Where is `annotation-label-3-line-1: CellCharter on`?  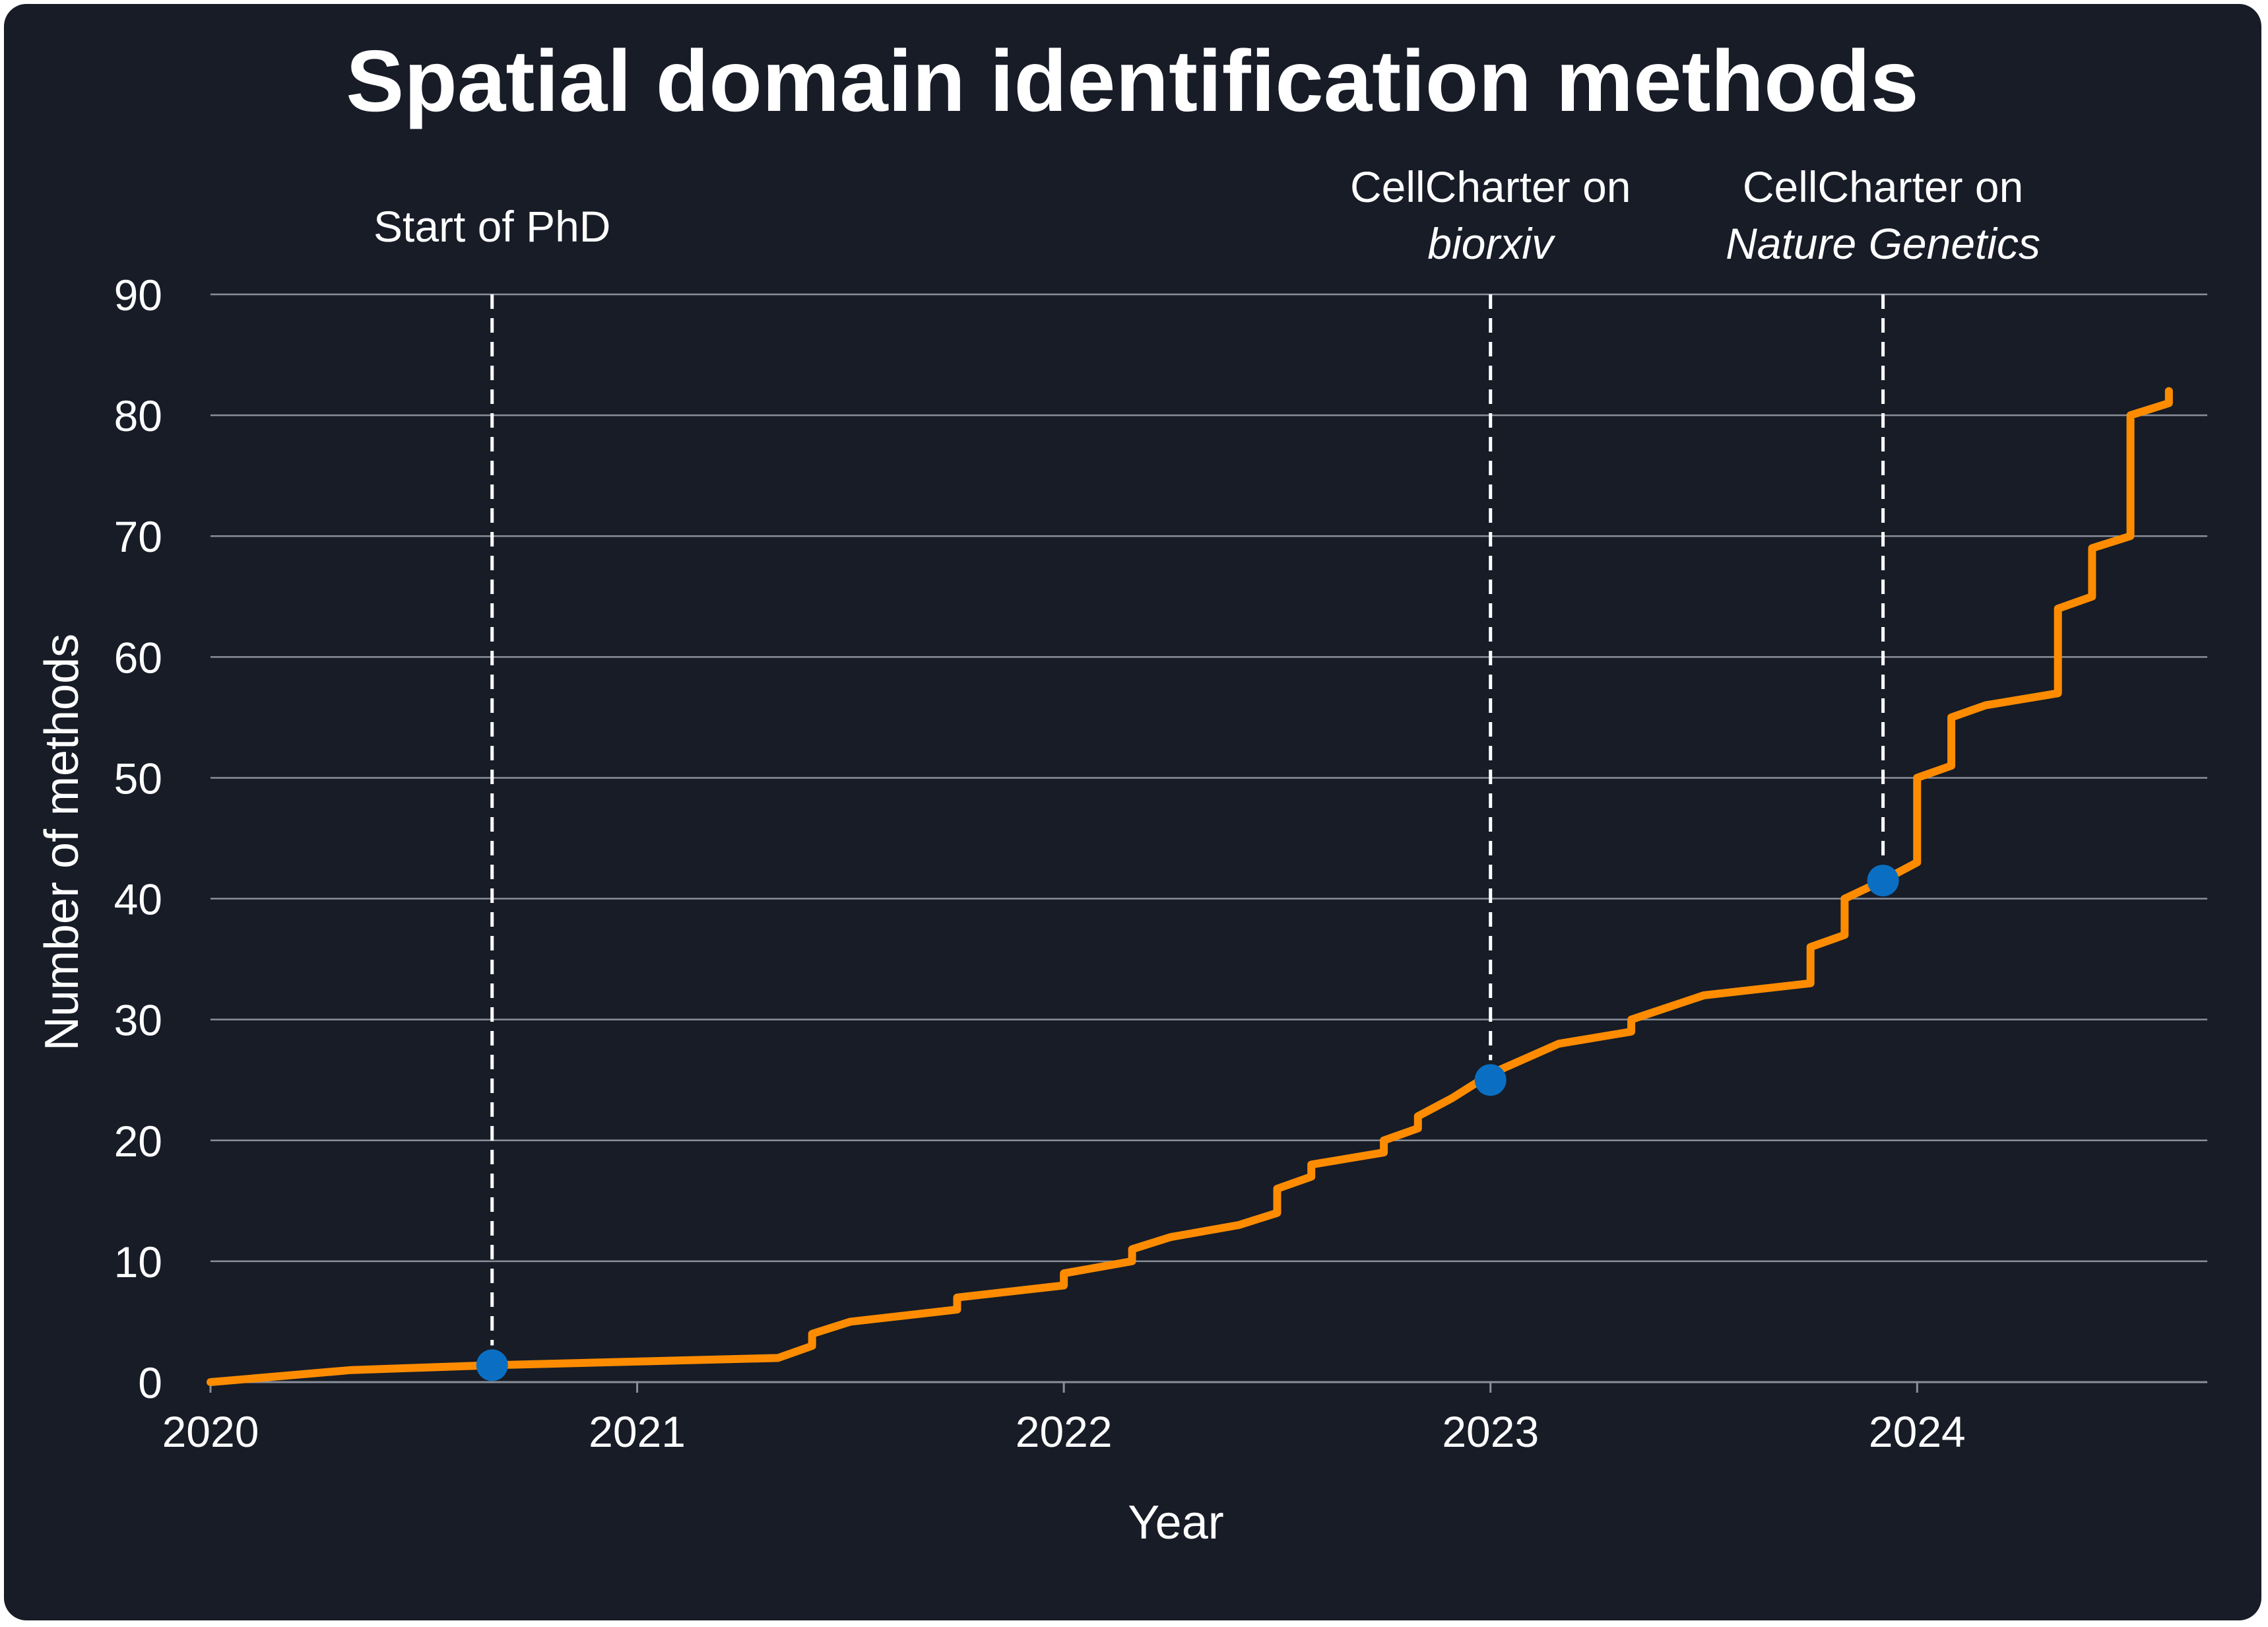
annotation-label-3-line-1: CellCharter on is located at coordinates (1884, 187).